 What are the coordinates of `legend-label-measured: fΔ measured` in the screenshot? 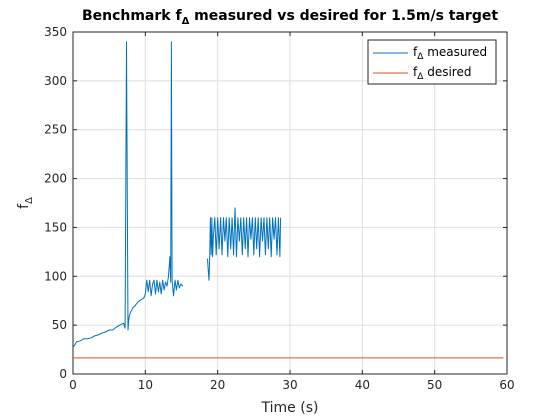 It's located at (450, 53).